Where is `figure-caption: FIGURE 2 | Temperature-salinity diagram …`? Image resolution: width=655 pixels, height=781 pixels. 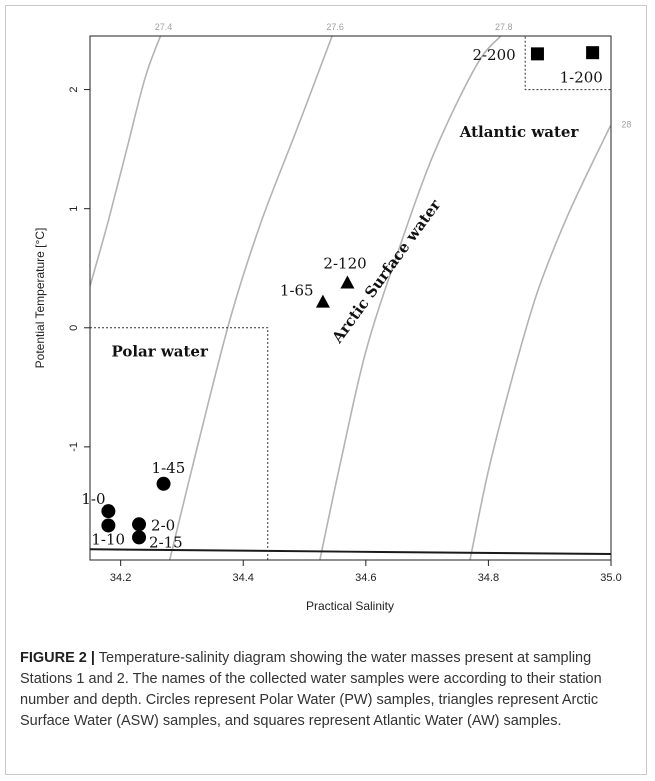
figure-caption: FIGURE 2 | Temperature-salinity diagram … is located at coordinates (327, 690).